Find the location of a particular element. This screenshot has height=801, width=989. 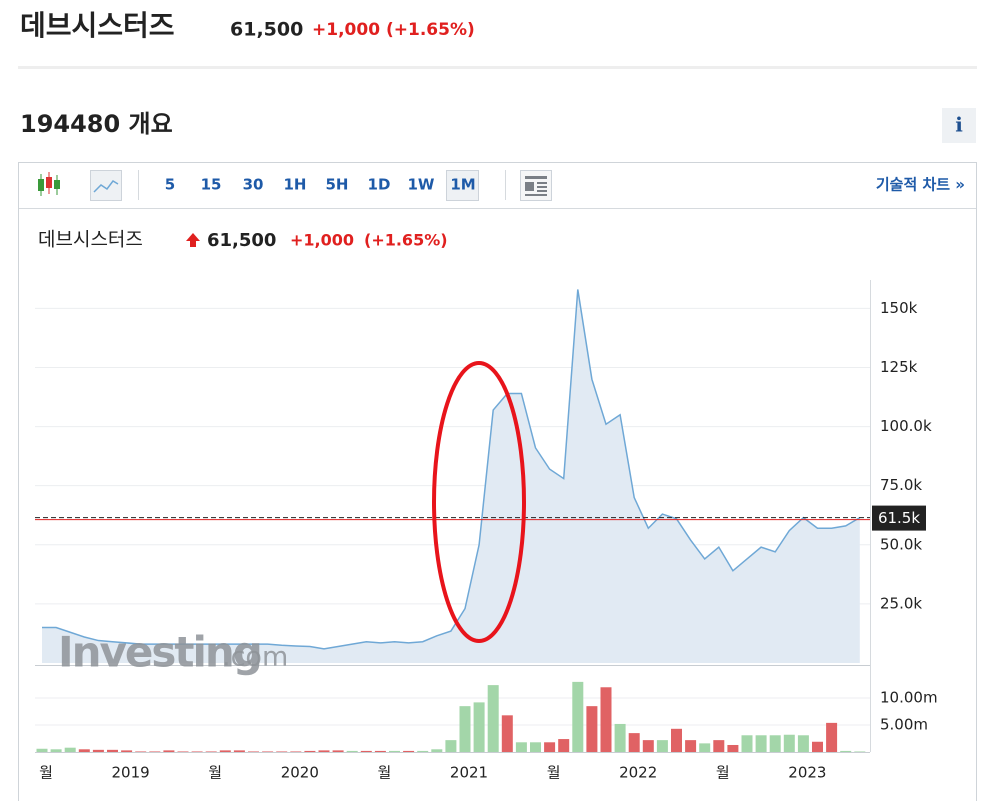

x-tick-label: 2020 is located at coordinates (300, 773).